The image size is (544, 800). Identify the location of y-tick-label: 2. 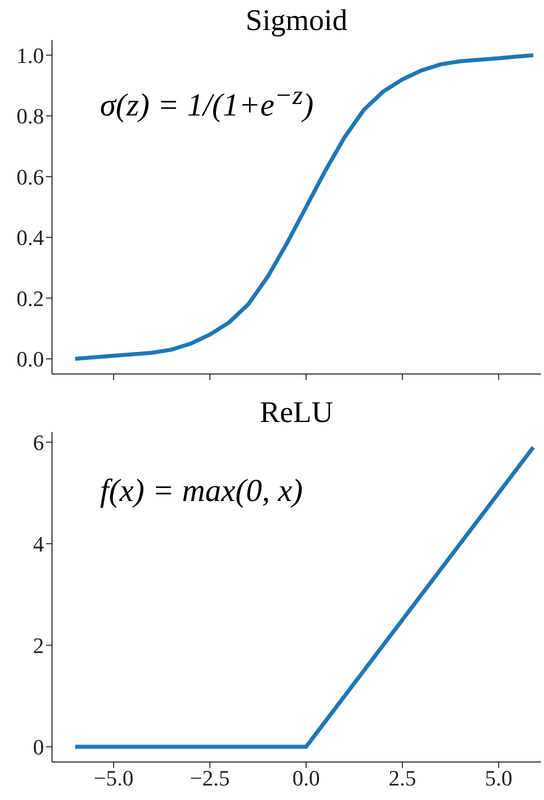
(38, 645).